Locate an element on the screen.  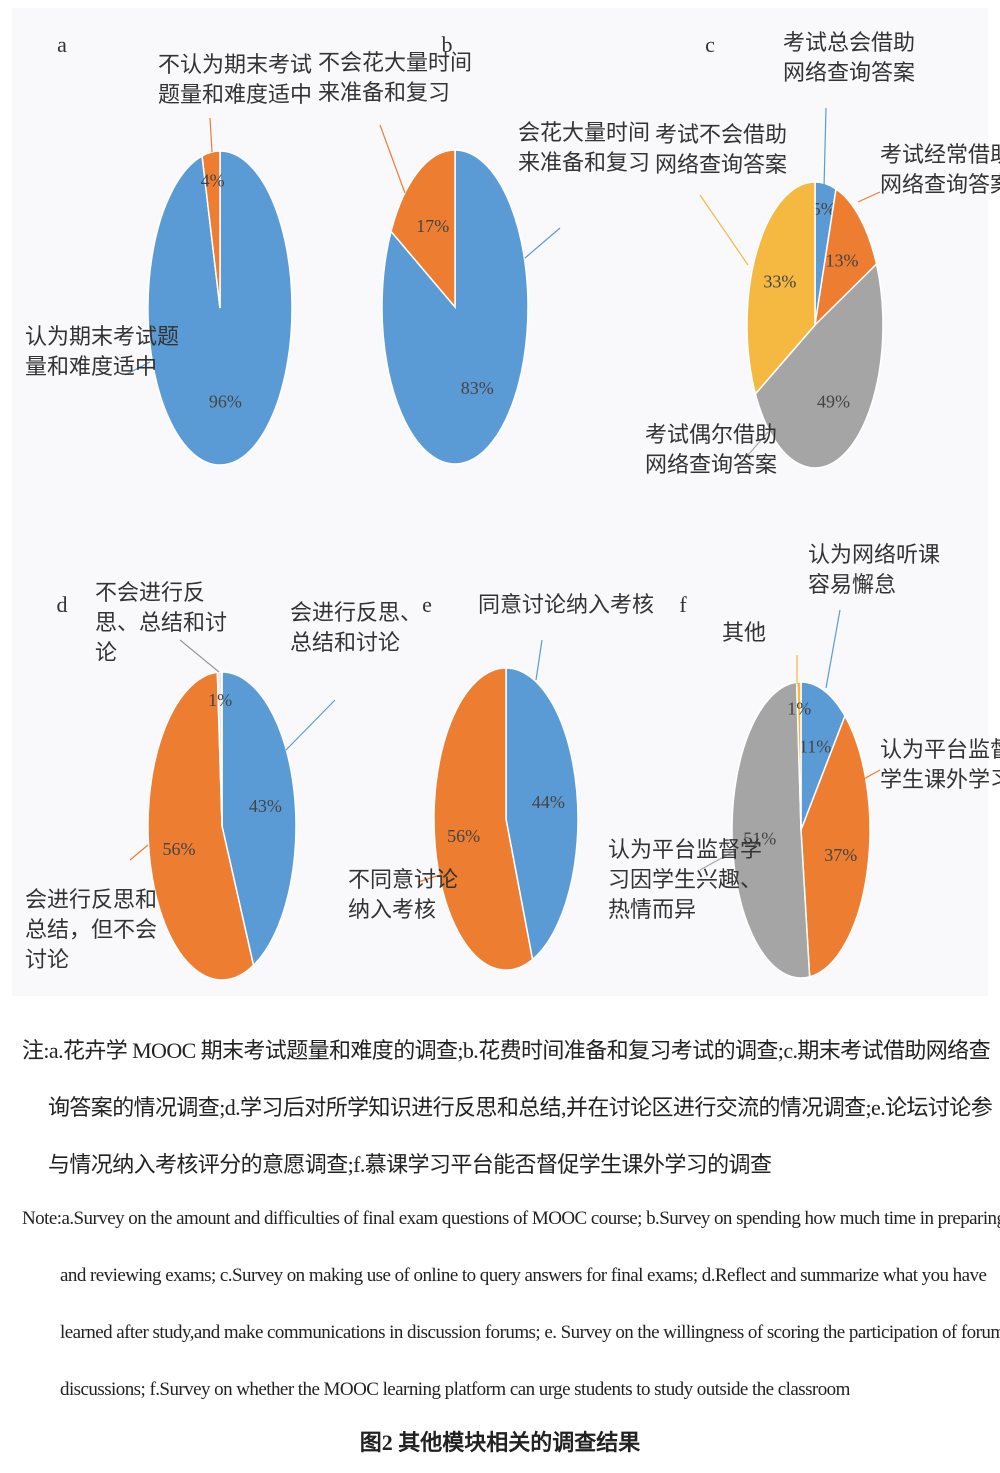
panel-letter: e is located at coordinates (427, 604).